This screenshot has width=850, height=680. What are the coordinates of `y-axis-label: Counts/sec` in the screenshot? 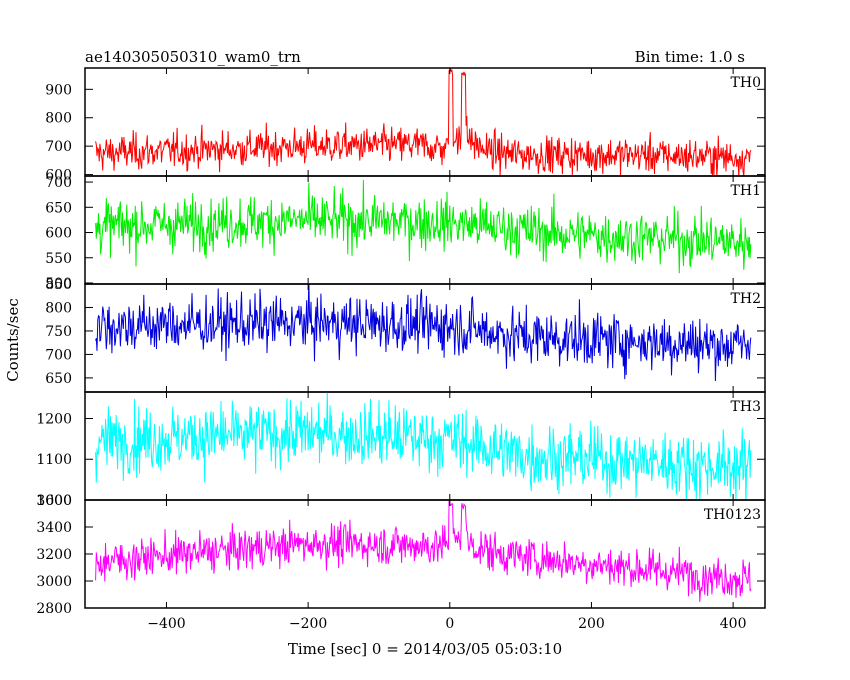 It's located at (13, 340).